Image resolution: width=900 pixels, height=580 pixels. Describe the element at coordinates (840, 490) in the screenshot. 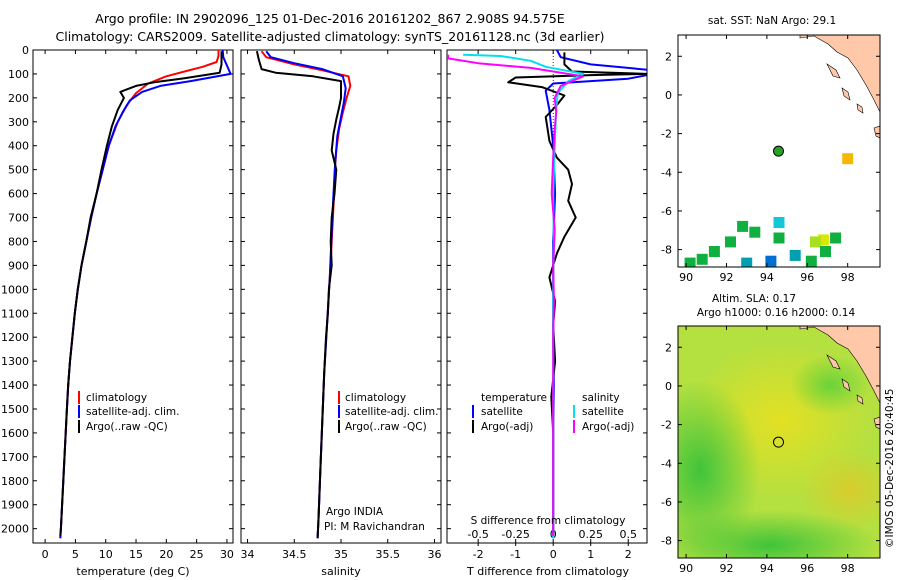

I see `sla-high-region` at that location.